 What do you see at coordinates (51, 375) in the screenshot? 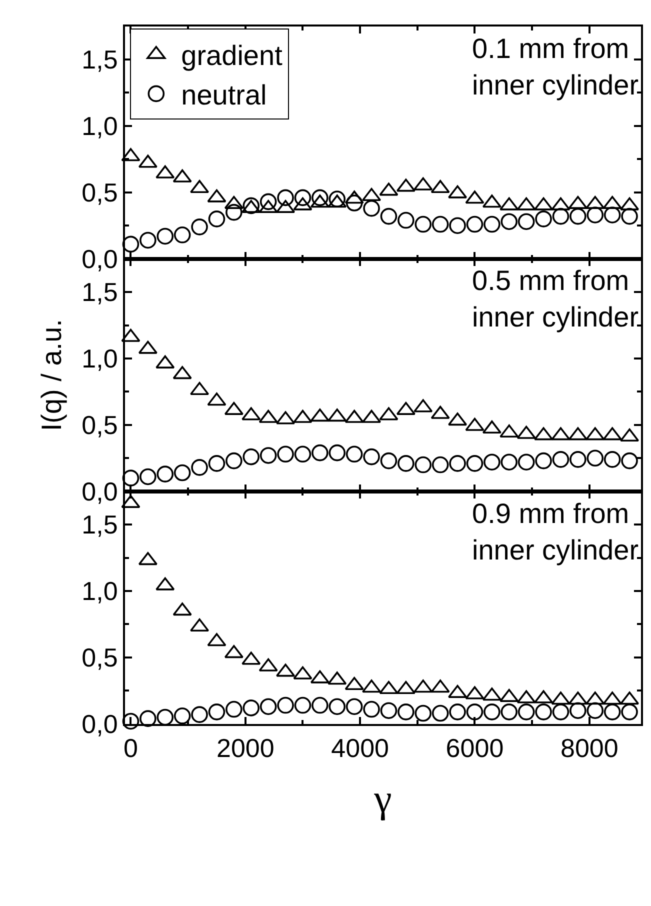
I see `y-axis-title: I(q) / a.u.` at bounding box center [51, 375].